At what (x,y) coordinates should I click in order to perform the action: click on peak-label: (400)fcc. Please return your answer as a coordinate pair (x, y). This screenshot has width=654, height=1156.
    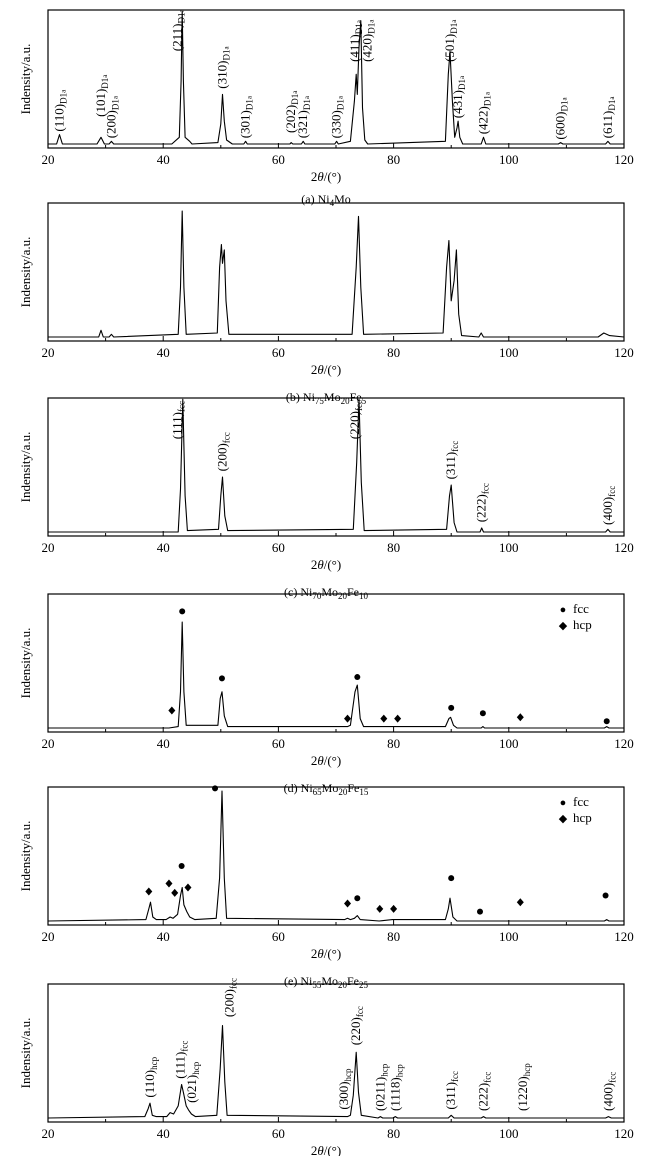
    Looking at the image, I should click on (608, 505).